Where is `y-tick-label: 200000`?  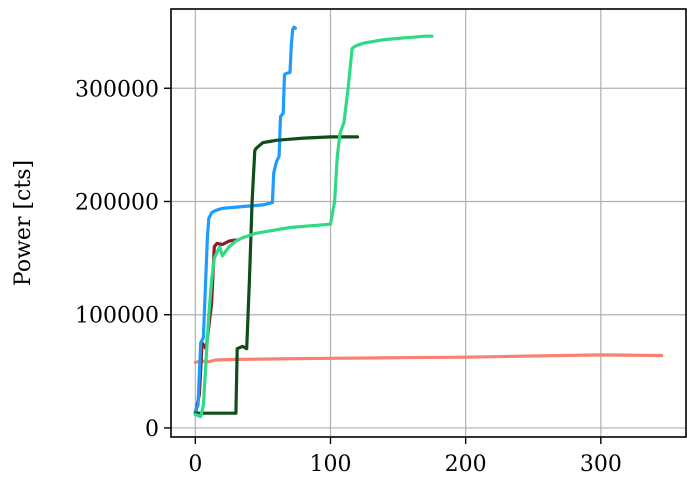
y-tick-label: 200000 is located at coordinates (117, 202).